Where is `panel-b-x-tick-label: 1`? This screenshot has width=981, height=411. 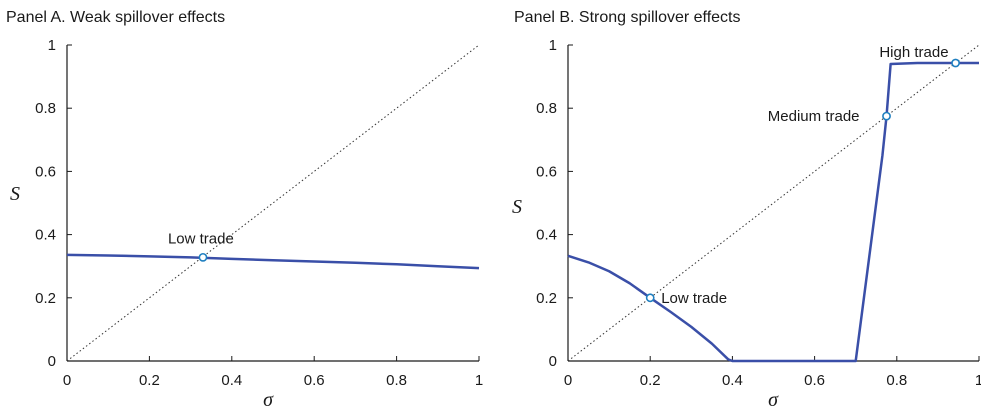 panel-b-x-tick-label: 1 is located at coordinates (978, 380).